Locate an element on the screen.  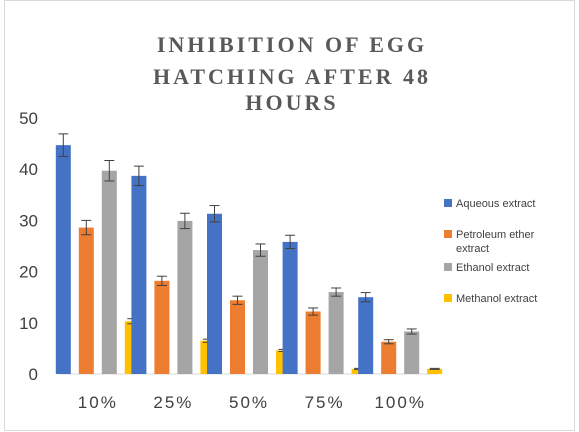
legend-label: Ethanol extract is located at coordinates (492, 268).